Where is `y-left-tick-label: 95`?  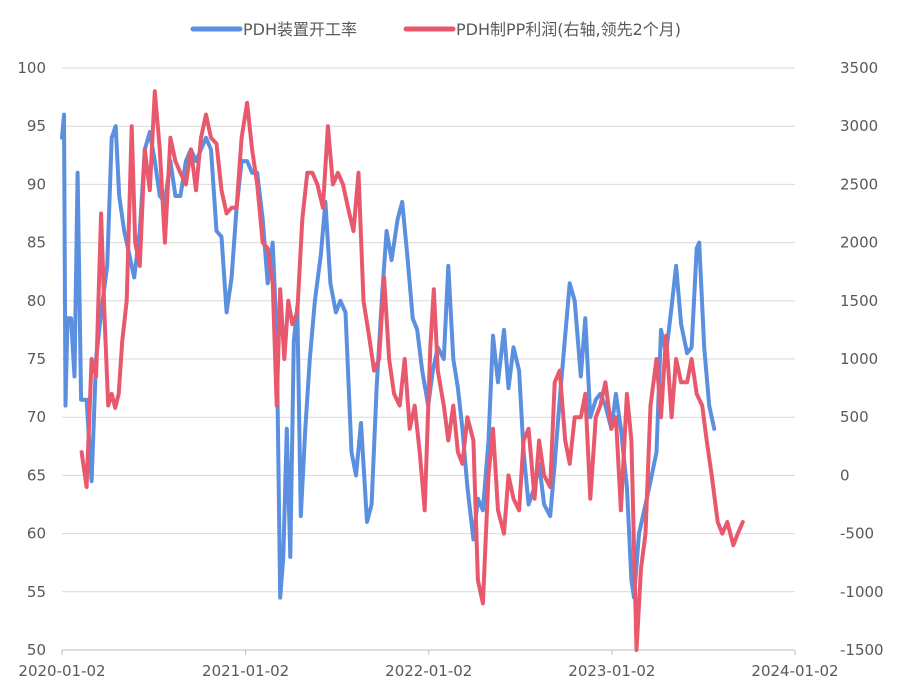
y-left-tick-label: 95 is located at coordinates (36, 126).